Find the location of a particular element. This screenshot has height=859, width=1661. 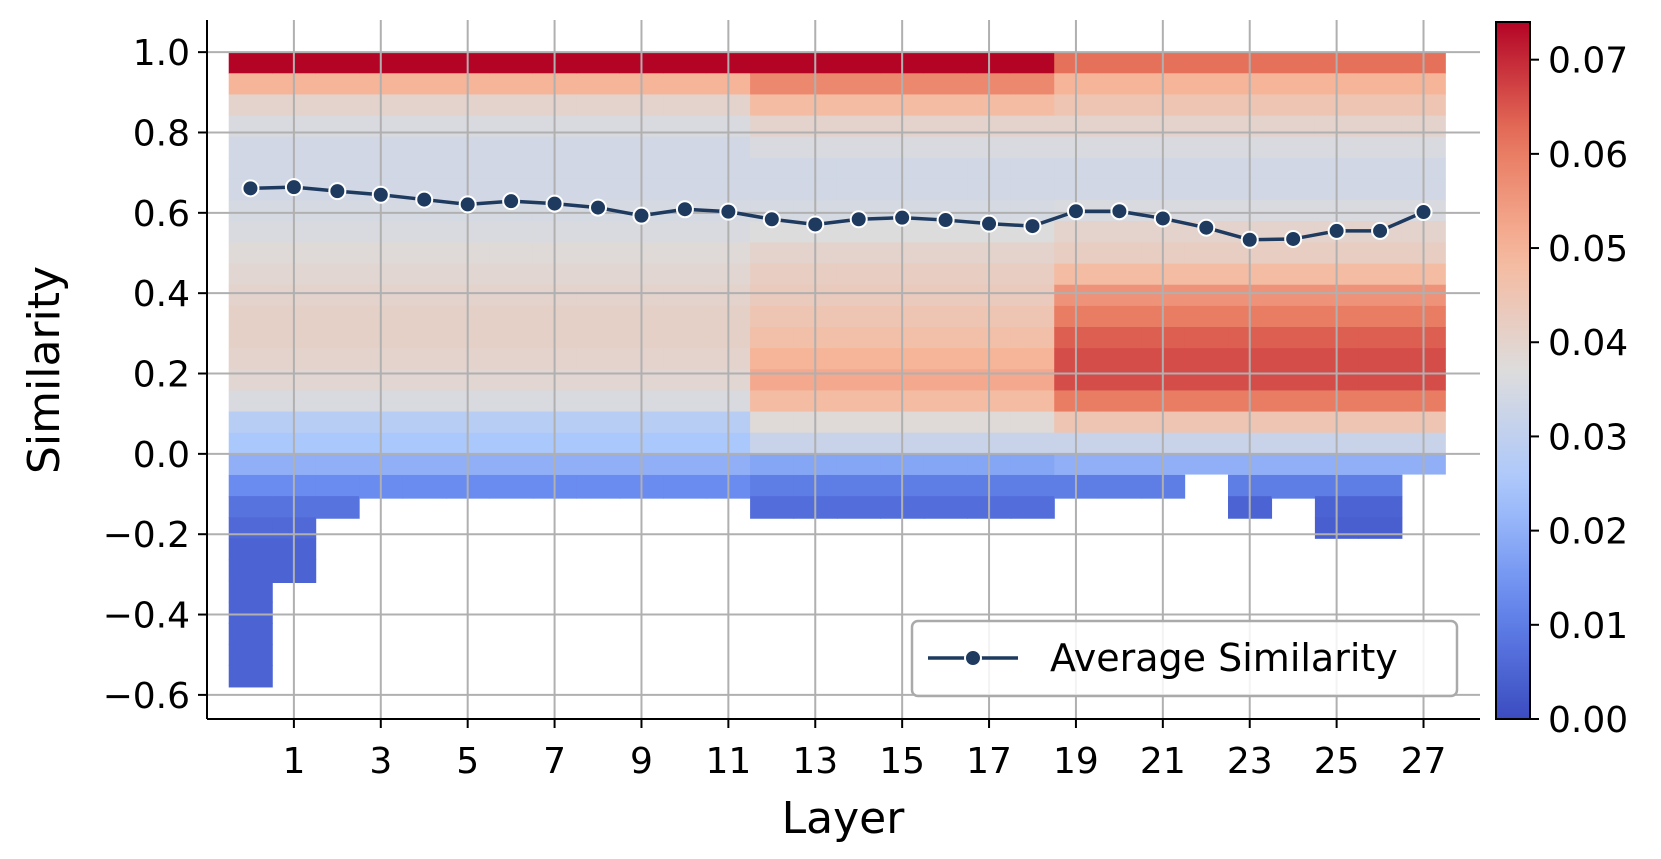

x-tick-label: 9 is located at coordinates (641, 761).